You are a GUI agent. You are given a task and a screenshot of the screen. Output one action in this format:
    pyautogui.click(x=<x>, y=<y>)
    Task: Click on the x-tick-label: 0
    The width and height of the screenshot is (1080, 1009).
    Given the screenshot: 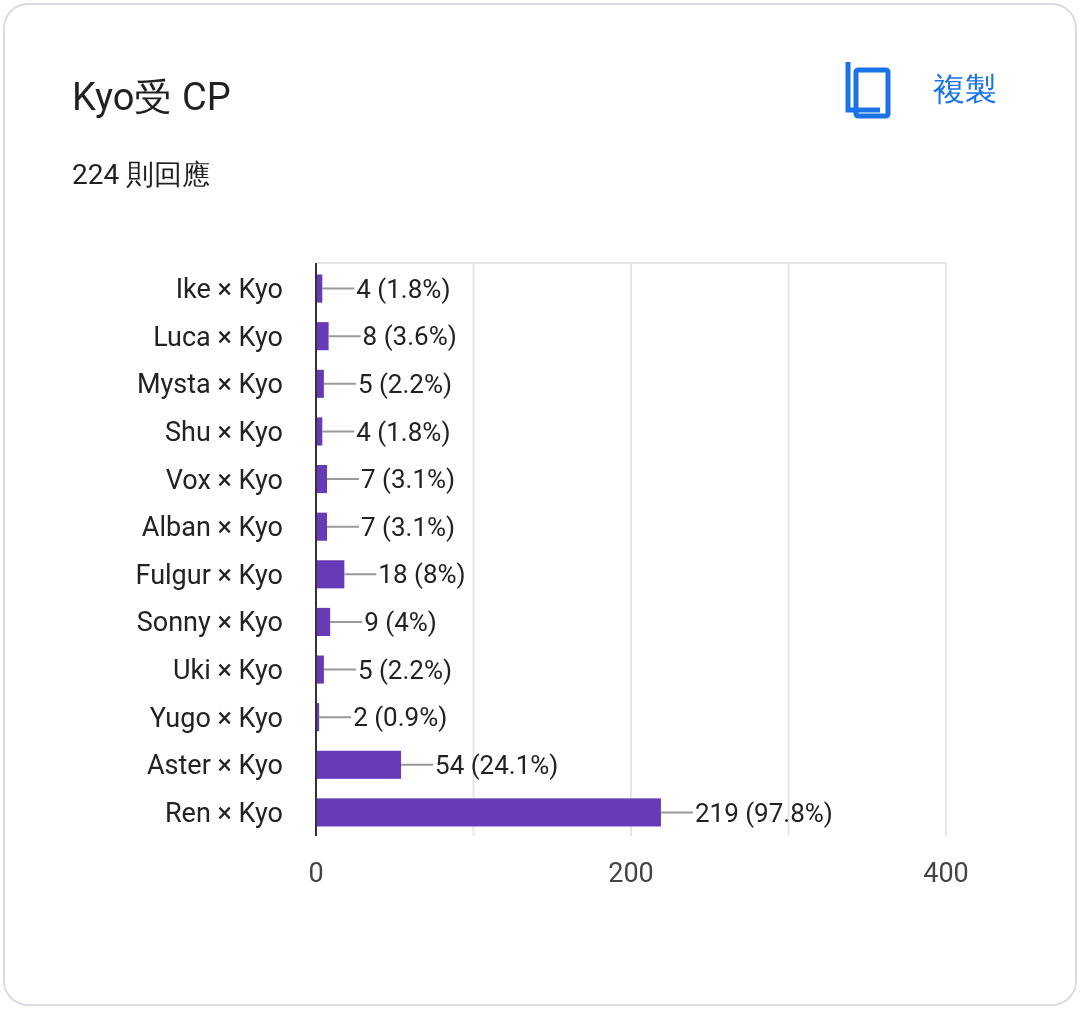 What is the action you would take?
    pyautogui.click(x=316, y=873)
    